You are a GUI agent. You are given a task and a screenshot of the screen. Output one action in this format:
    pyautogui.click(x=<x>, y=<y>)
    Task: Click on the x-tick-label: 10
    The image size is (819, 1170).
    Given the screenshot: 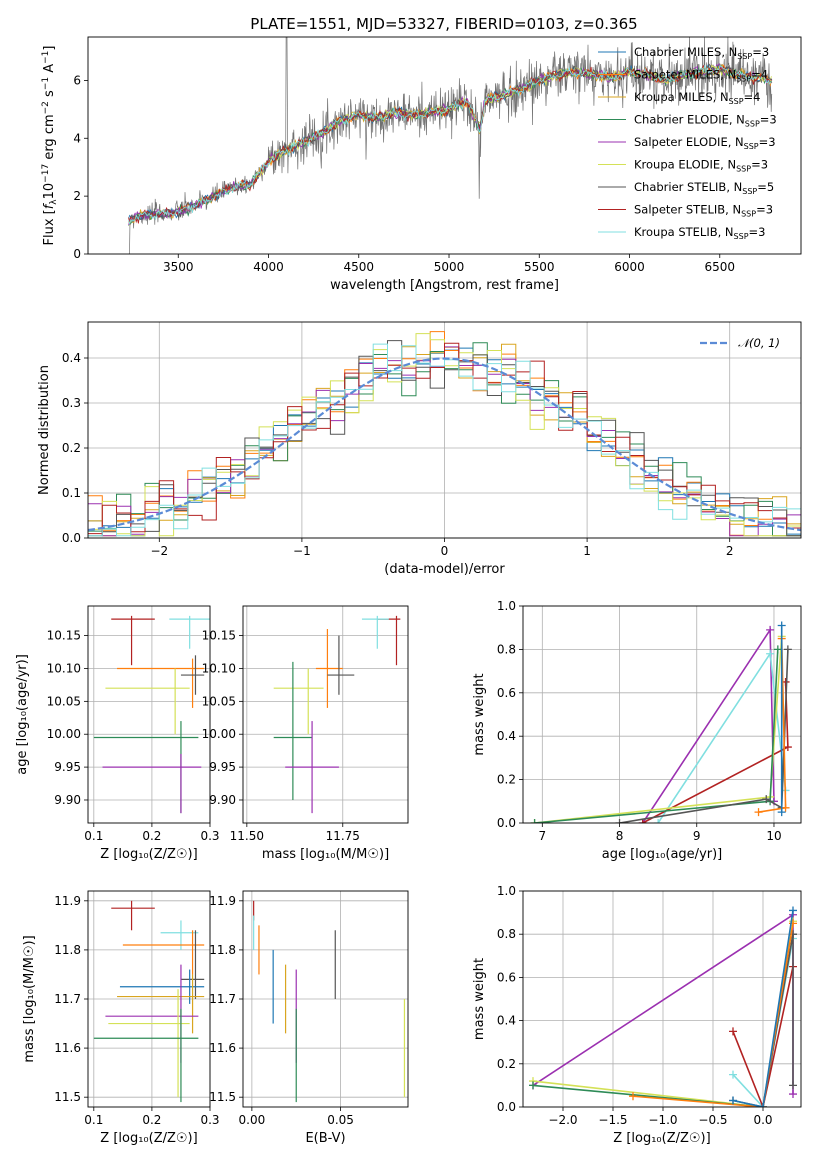 What is the action you would take?
    pyautogui.click(x=773, y=836)
    